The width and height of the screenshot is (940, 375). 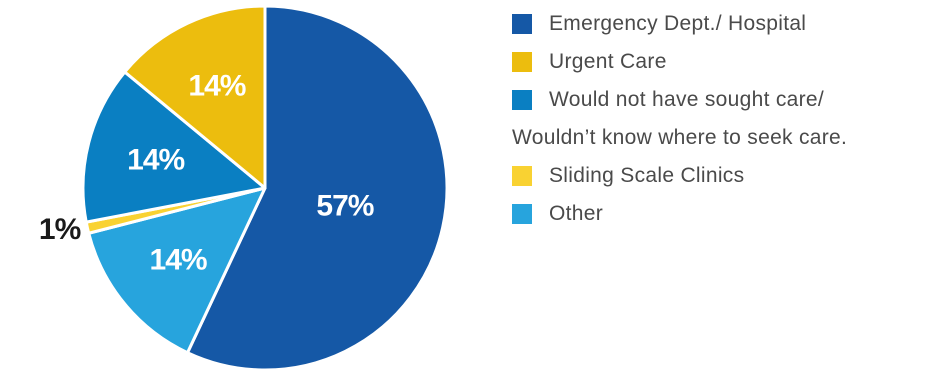 What do you see at coordinates (687, 99) in the screenshot?
I see `legend-label-no-care: Would not have sought care/` at bounding box center [687, 99].